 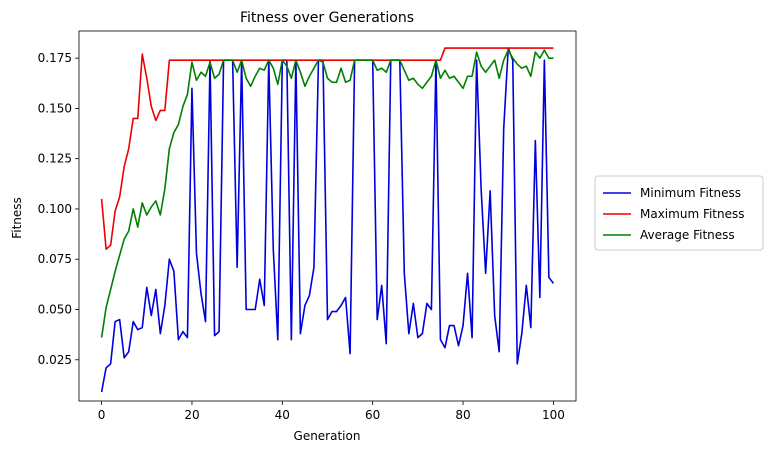 What do you see at coordinates (55, 58) in the screenshot?
I see `y-tick-label: 0.175` at bounding box center [55, 58].